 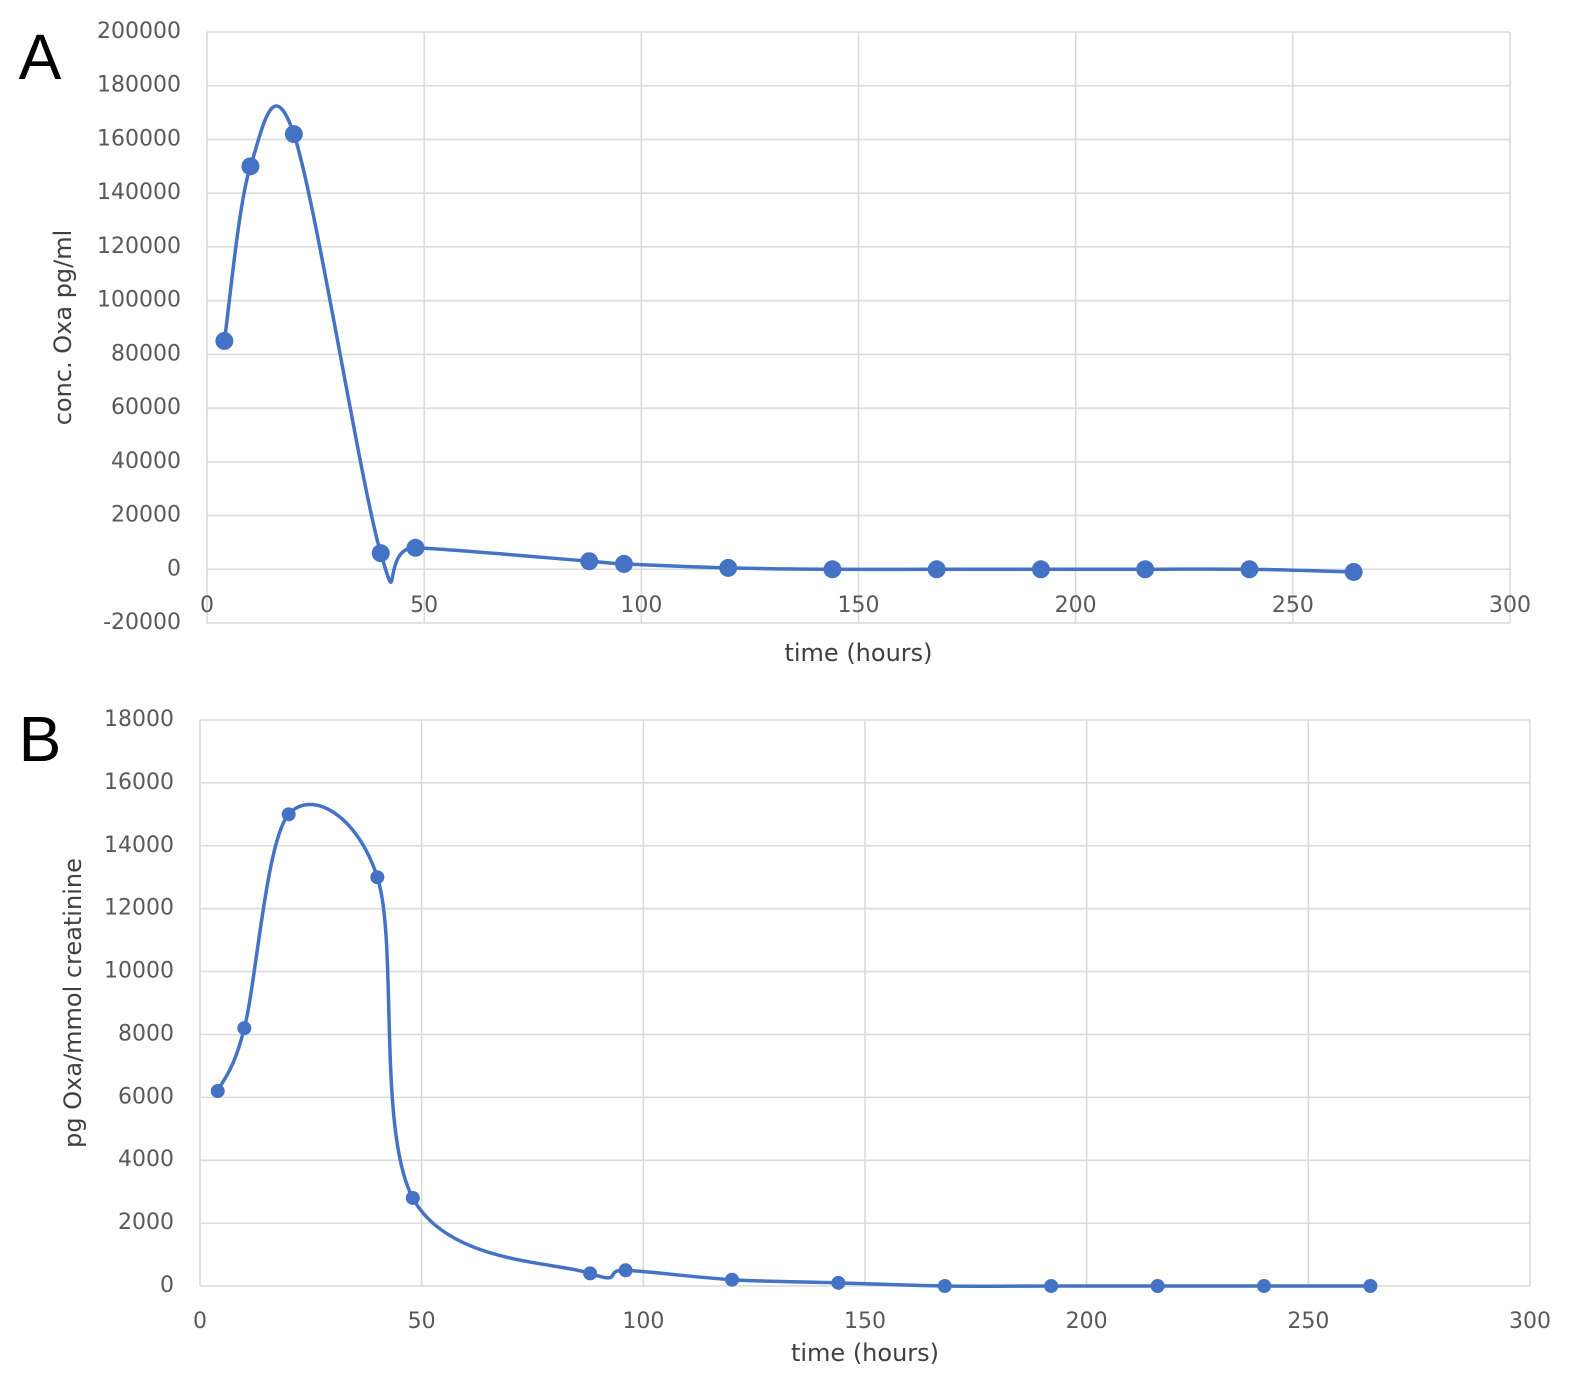 I want to click on panel-label: A, so click(x=40, y=57).